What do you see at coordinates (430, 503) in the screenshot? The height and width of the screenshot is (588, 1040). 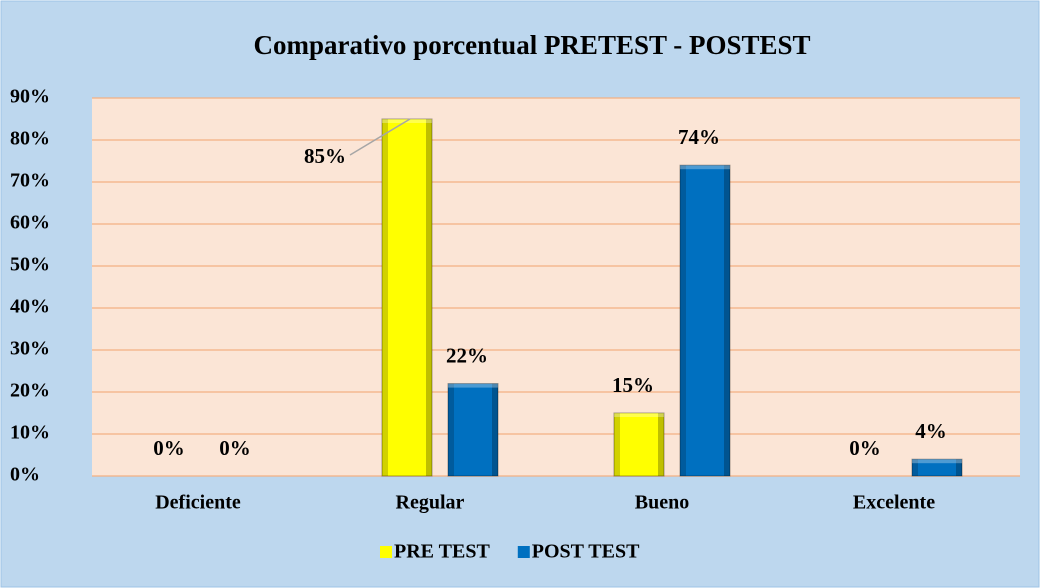 I see `x-tick-label: Regular` at bounding box center [430, 503].